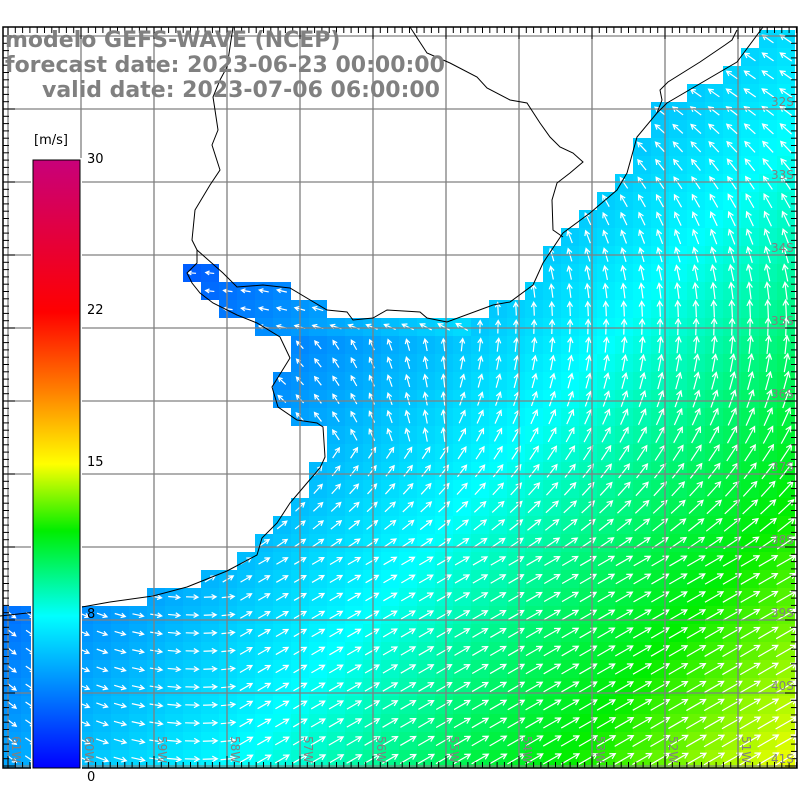 This screenshot has width=800, height=800. What do you see at coordinates (746, 749) in the screenshot?
I see `longitude-label: 51W` at bounding box center [746, 749].